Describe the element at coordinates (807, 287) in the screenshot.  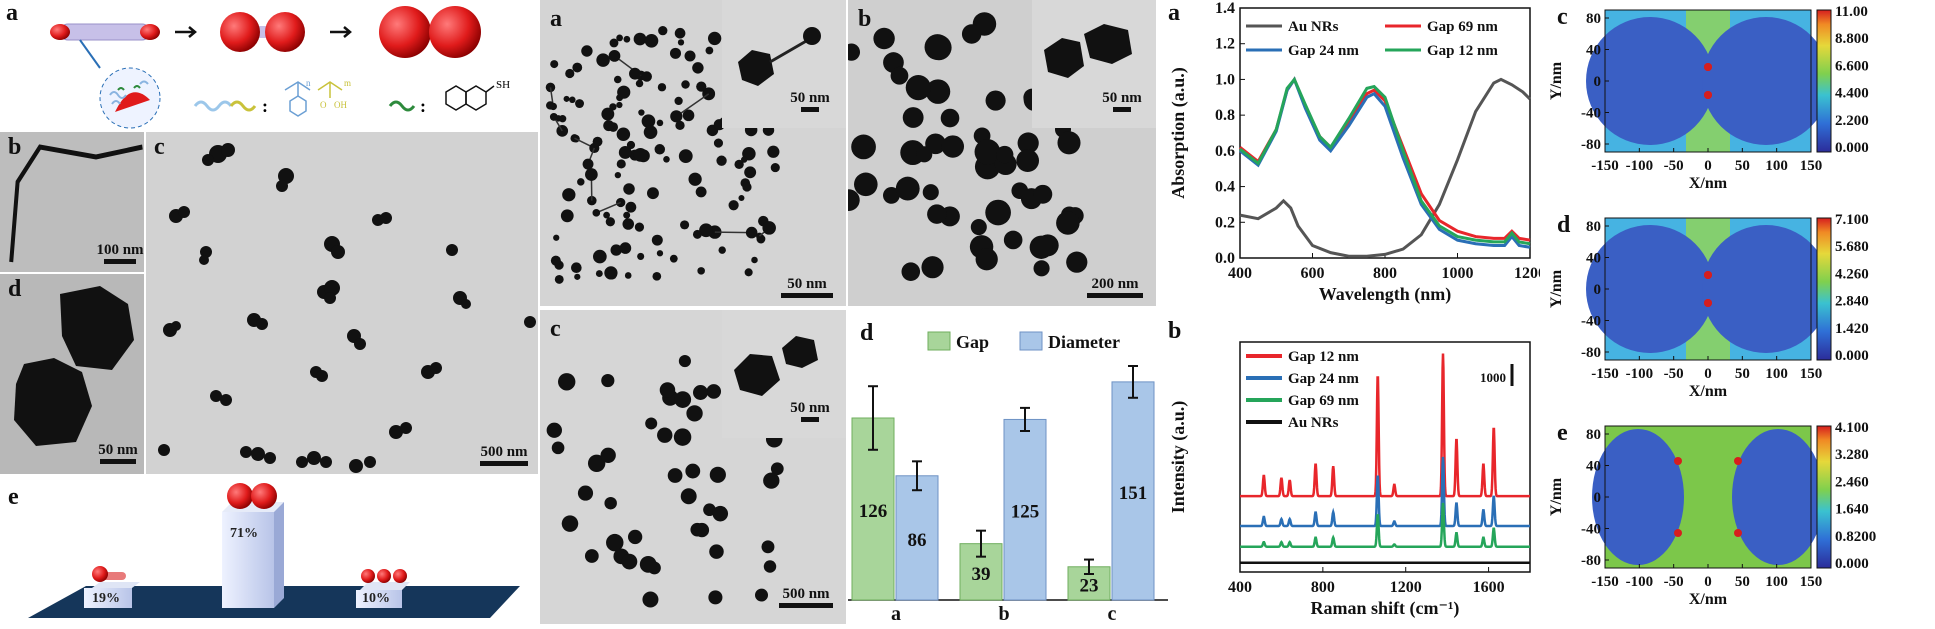
I see `scale-bar-a-mid: 50 nm` at that location.